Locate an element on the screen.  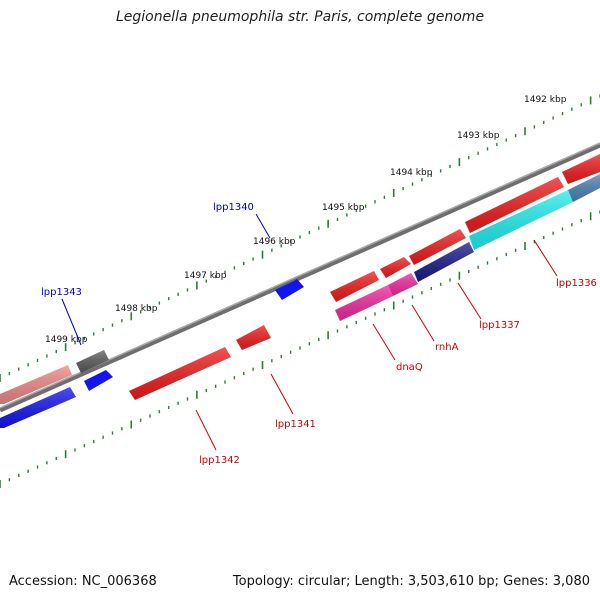
scale-label-1496: 1496 kbp is located at coordinates (274, 242).